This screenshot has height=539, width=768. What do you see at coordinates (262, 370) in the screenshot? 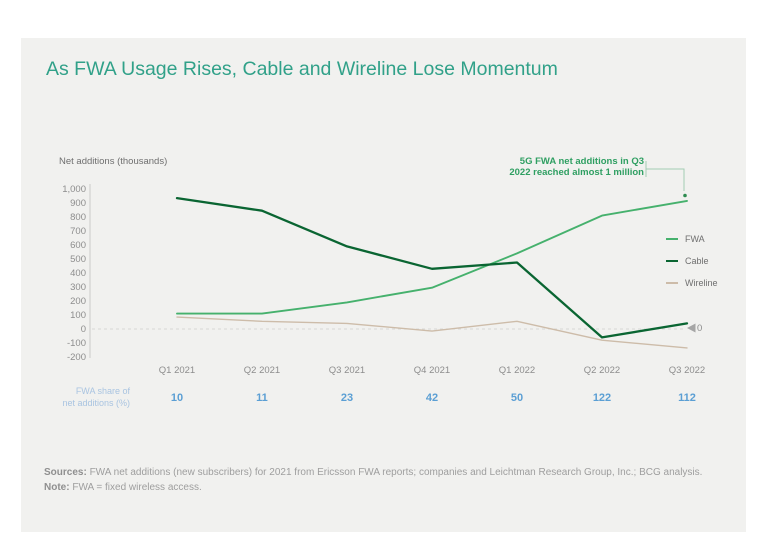
I see `x-axis-label: Q2 2021` at bounding box center [262, 370].